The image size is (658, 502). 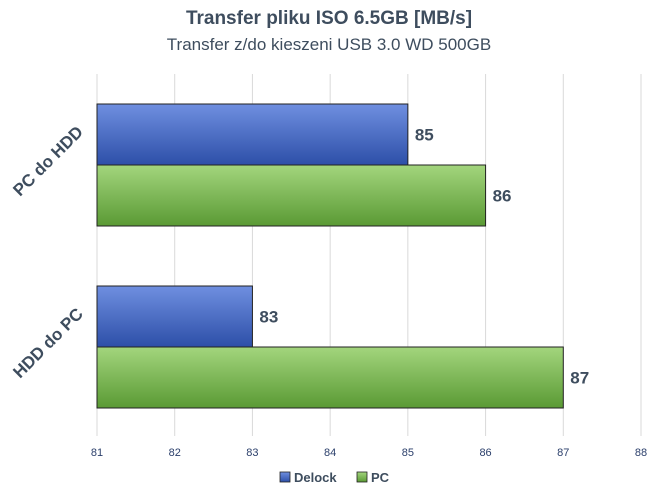 What do you see at coordinates (175, 453) in the screenshot?
I see `x-tick-label: 82` at bounding box center [175, 453].